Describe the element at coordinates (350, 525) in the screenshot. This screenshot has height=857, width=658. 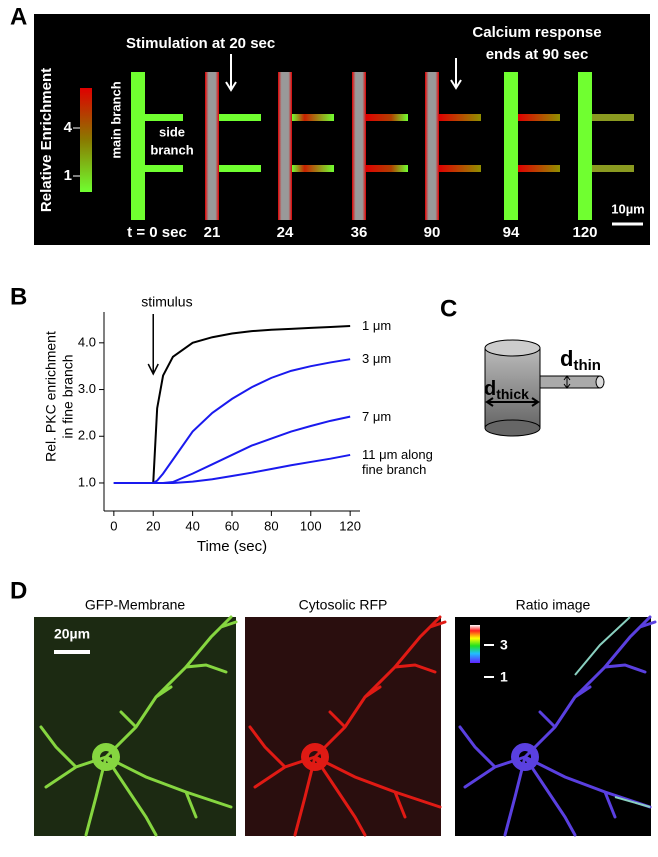
I see `x-tick-label: 120` at that location.